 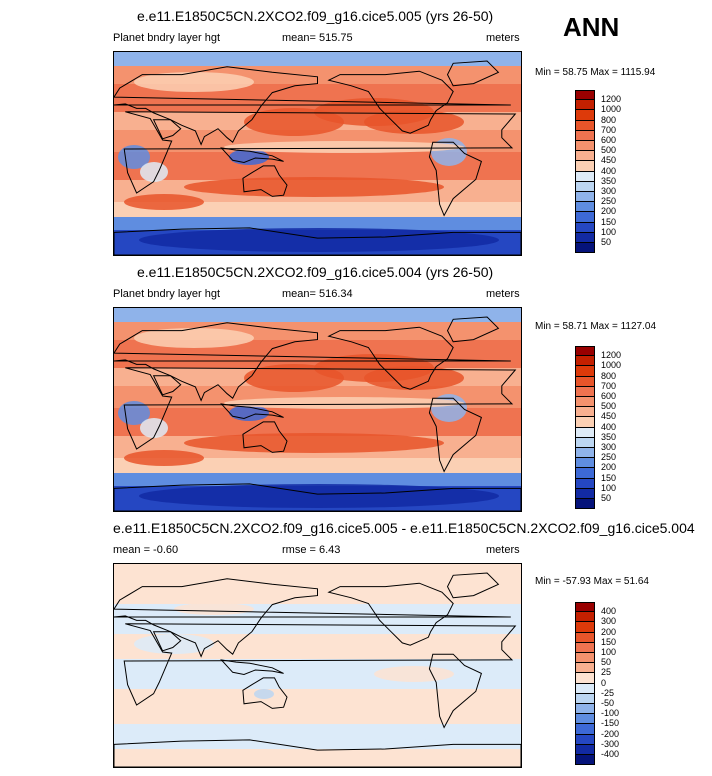 I want to click on coastline-australia, so click(x=265, y=693).